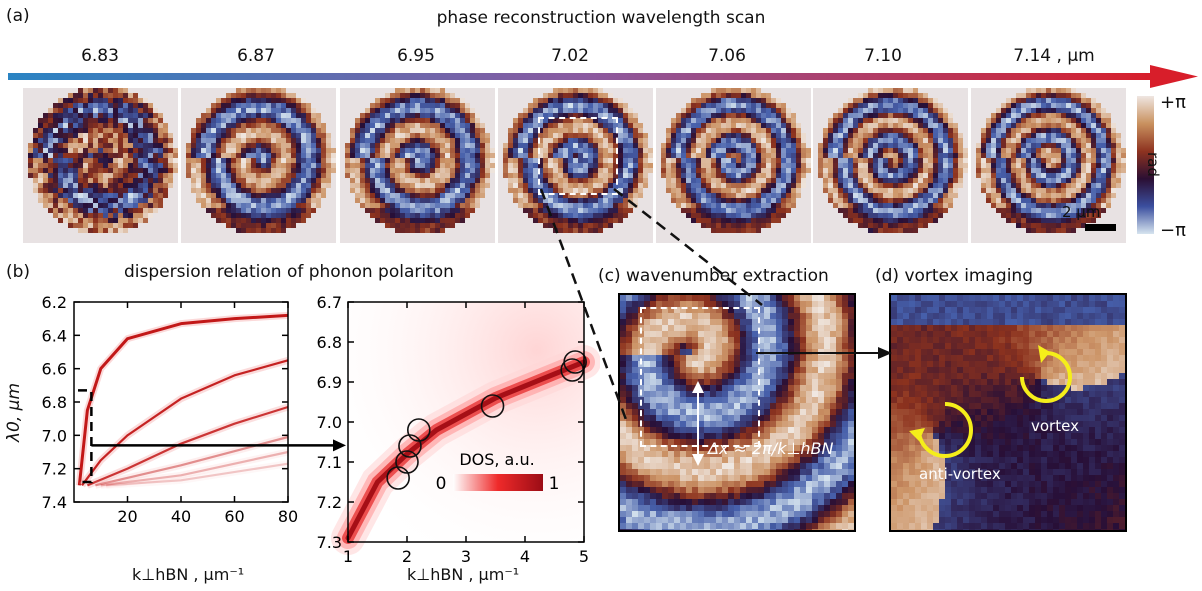 This screenshot has width=1202, height=591. What do you see at coordinates (256, 56) in the screenshot?
I see `wavelength-label: 6.87` at bounding box center [256, 56].